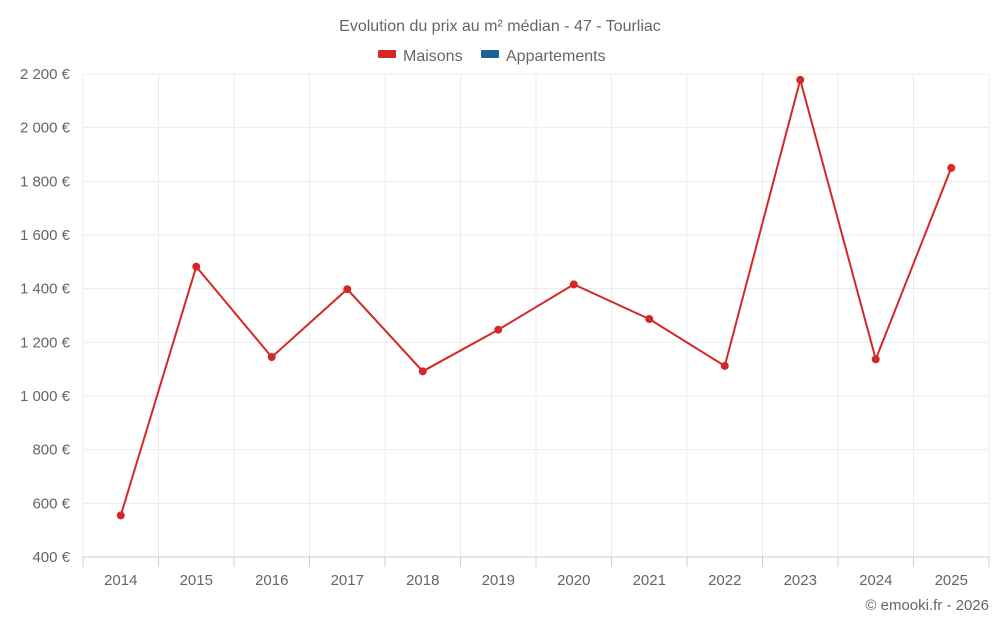 This screenshot has width=1000, height=625. What do you see at coordinates (649, 318) in the screenshot?
I see `data-point-maisons-2021` at bounding box center [649, 318].